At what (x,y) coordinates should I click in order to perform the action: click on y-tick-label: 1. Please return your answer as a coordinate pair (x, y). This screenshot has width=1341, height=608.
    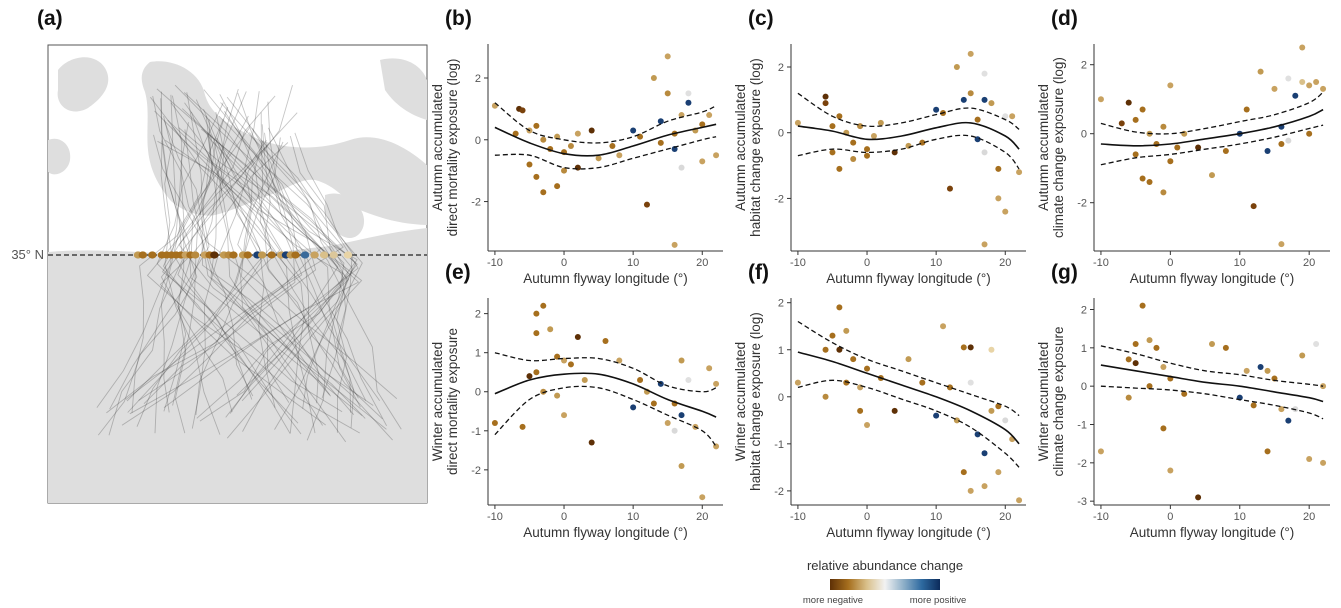
    Looking at the image, I should click on (478, 354).